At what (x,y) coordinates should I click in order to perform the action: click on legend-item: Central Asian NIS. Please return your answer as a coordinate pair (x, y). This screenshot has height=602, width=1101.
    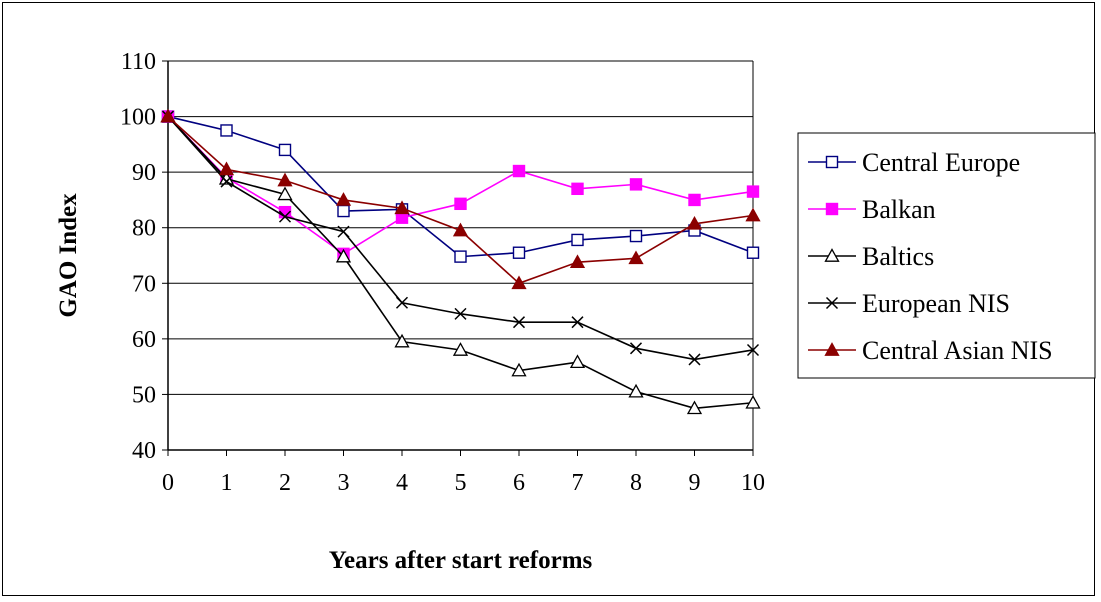
    Looking at the image, I should click on (930, 350).